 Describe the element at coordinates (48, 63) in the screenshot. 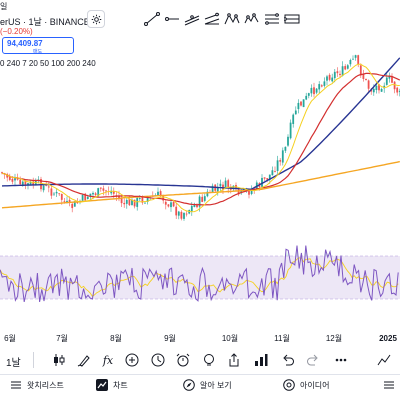

I see `ma-settings-row: 0 240 7 20 50 100 200 240` at that location.